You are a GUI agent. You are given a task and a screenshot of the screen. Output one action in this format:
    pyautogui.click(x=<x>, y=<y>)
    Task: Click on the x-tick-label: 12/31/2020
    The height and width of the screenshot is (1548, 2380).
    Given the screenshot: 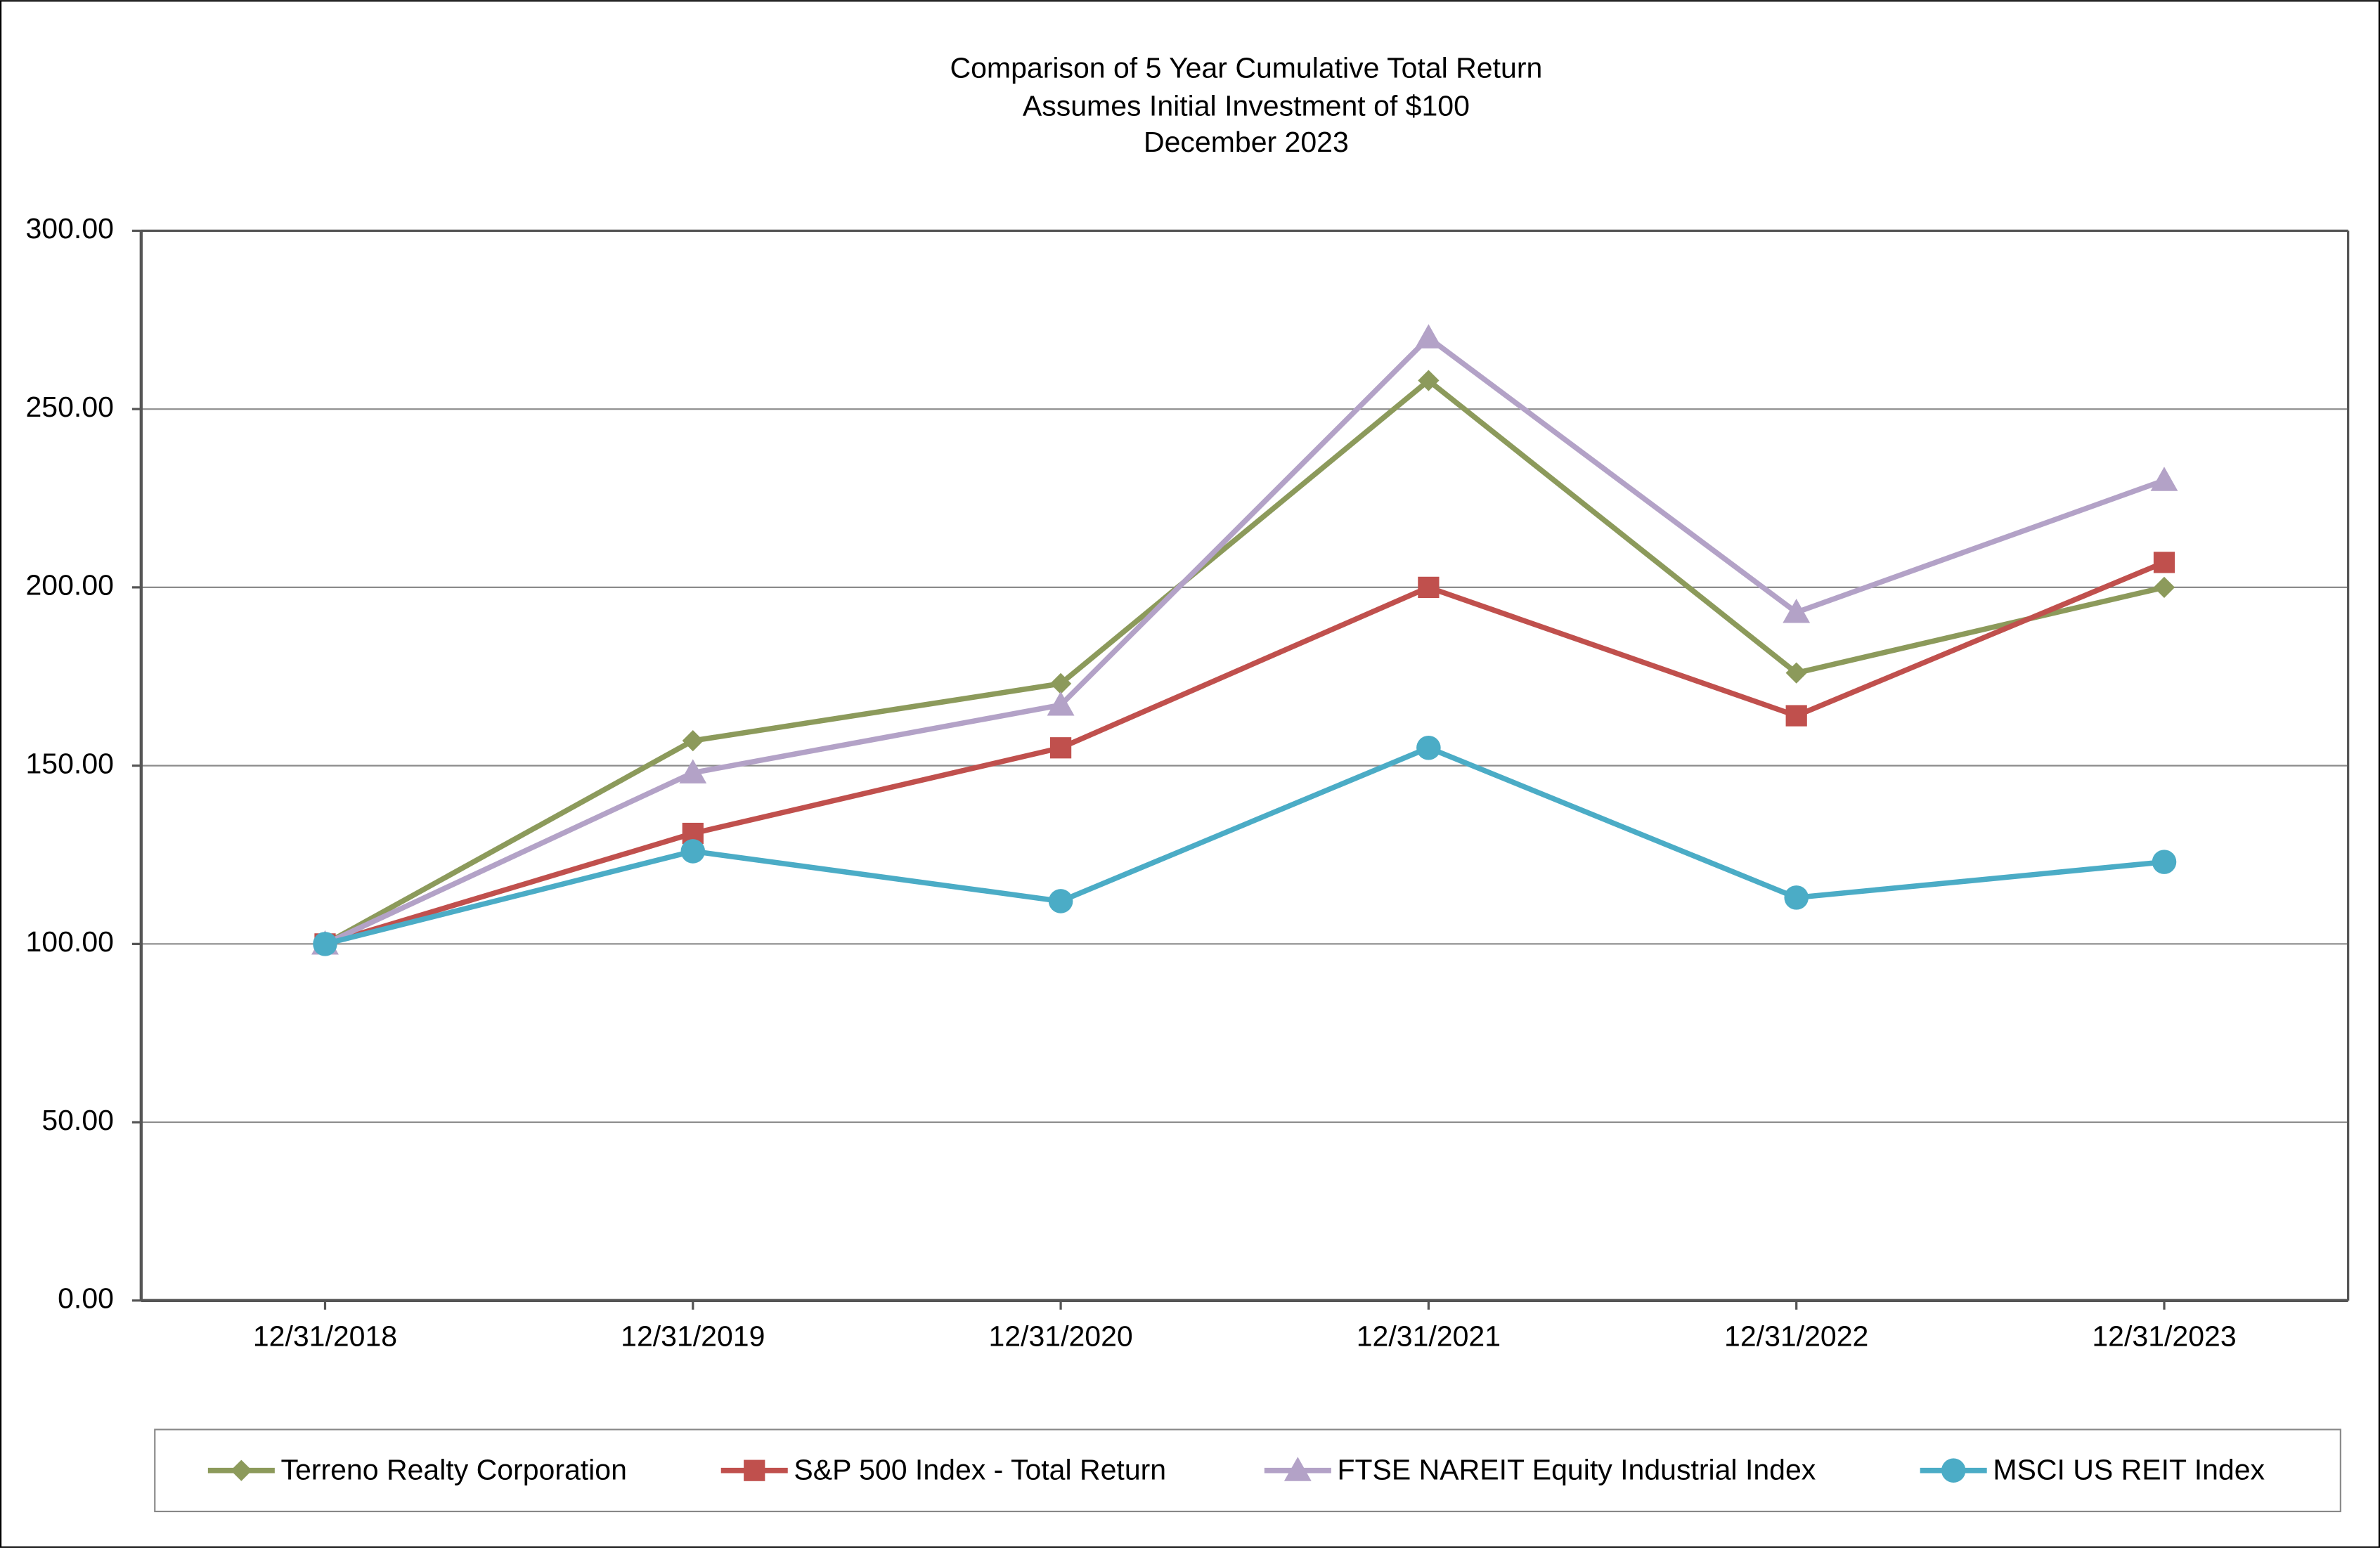 What is the action you would take?
    pyautogui.click(x=1060, y=1336)
    